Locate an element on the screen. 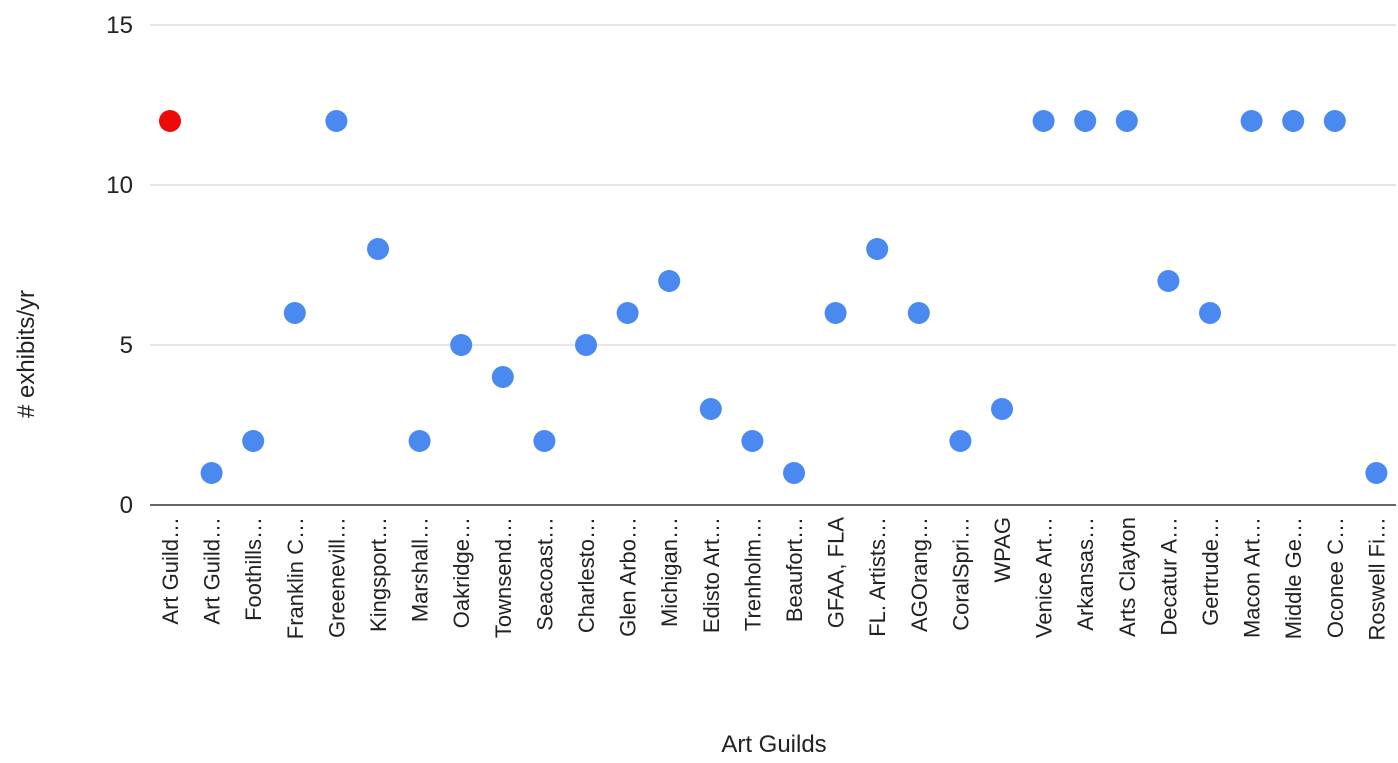 Image resolution: width=1398 pixels, height=763 pixels. x-axis-title: Art Guilds is located at coordinates (773, 744).